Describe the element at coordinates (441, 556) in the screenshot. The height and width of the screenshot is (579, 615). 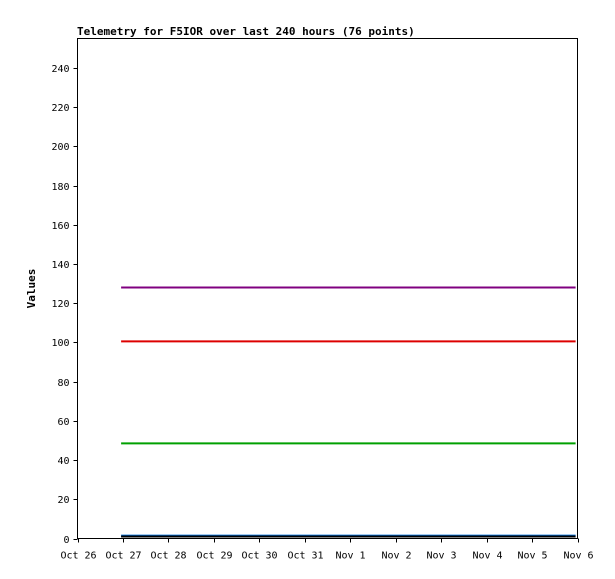
I see `x-tick-label: Nov 3` at that location.